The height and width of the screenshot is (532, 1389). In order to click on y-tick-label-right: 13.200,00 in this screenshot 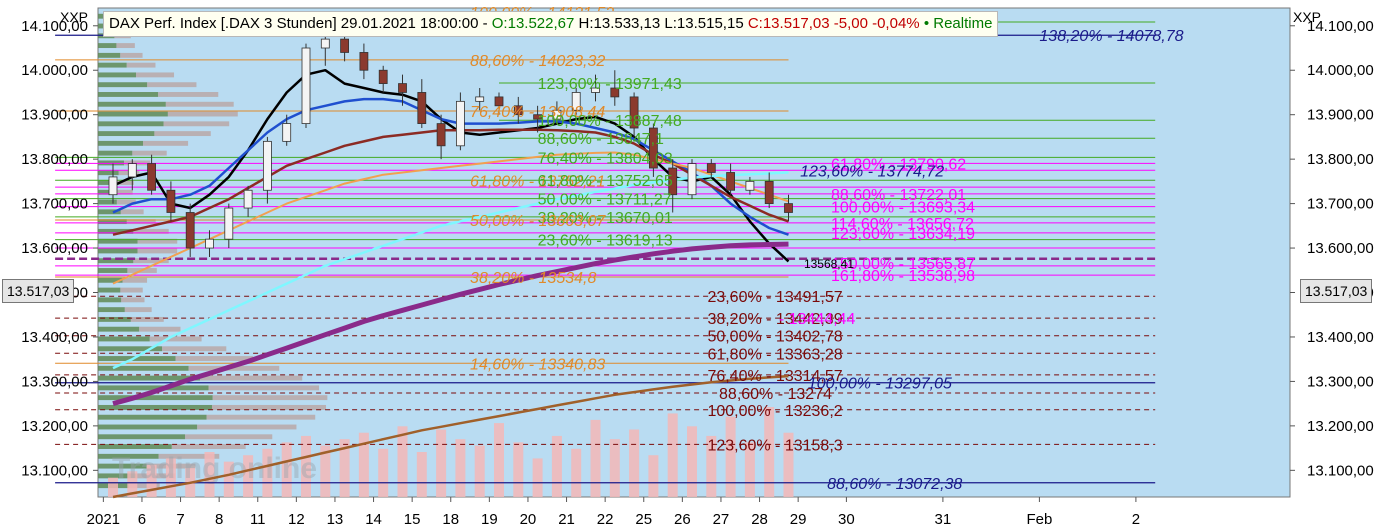, I will do `click(1340, 426)`.